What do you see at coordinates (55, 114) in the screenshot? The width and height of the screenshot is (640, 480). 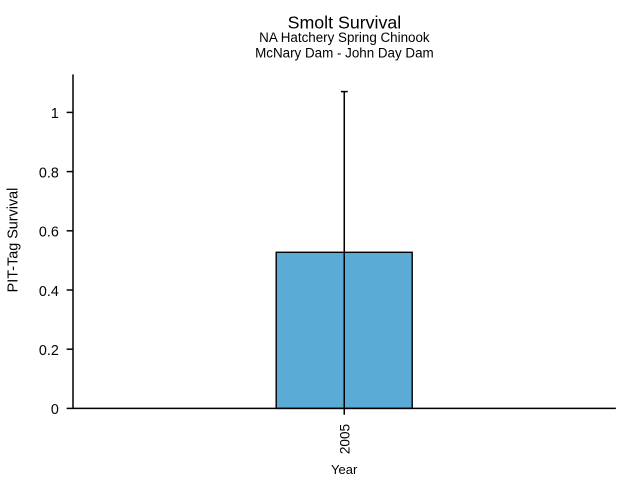 I see `svg-text: 1` at bounding box center [55, 114].